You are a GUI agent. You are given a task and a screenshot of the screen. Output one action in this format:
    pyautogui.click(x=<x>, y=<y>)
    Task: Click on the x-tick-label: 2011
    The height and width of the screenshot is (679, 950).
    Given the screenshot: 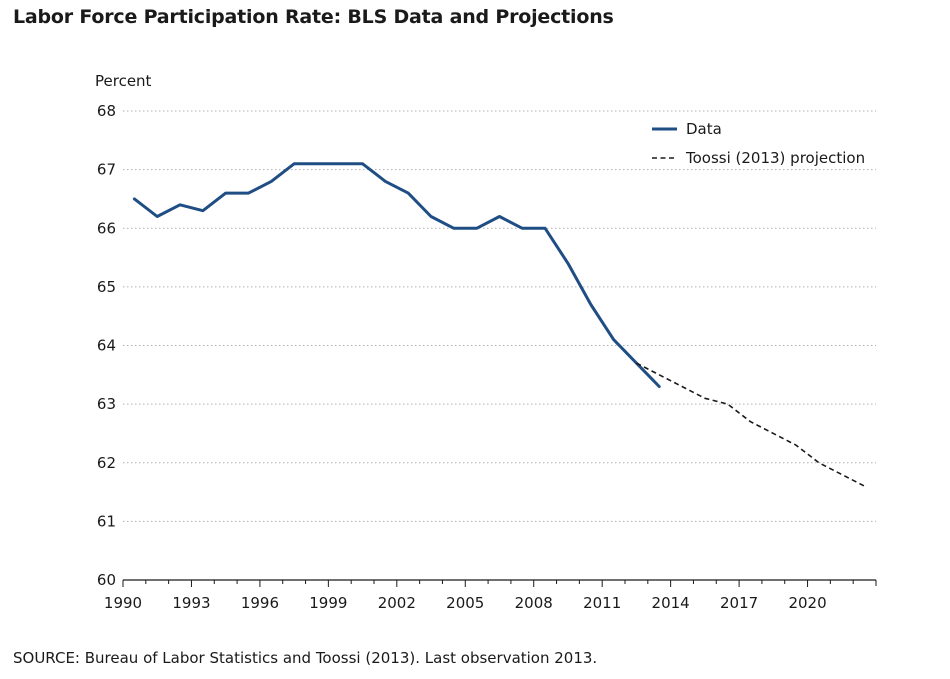 What is the action you would take?
    pyautogui.click(x=602, y=603)
    